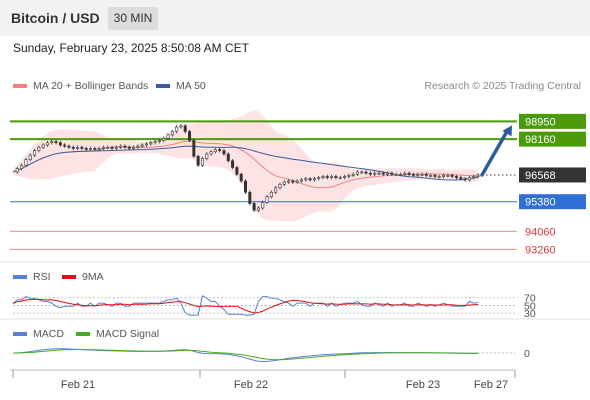 This screenshot has width=590, height=400. What do you see at coordinates (491, 385) in the screenshot?
I see `x-tick-label: Feb 27` at bounding box center [491, 385].